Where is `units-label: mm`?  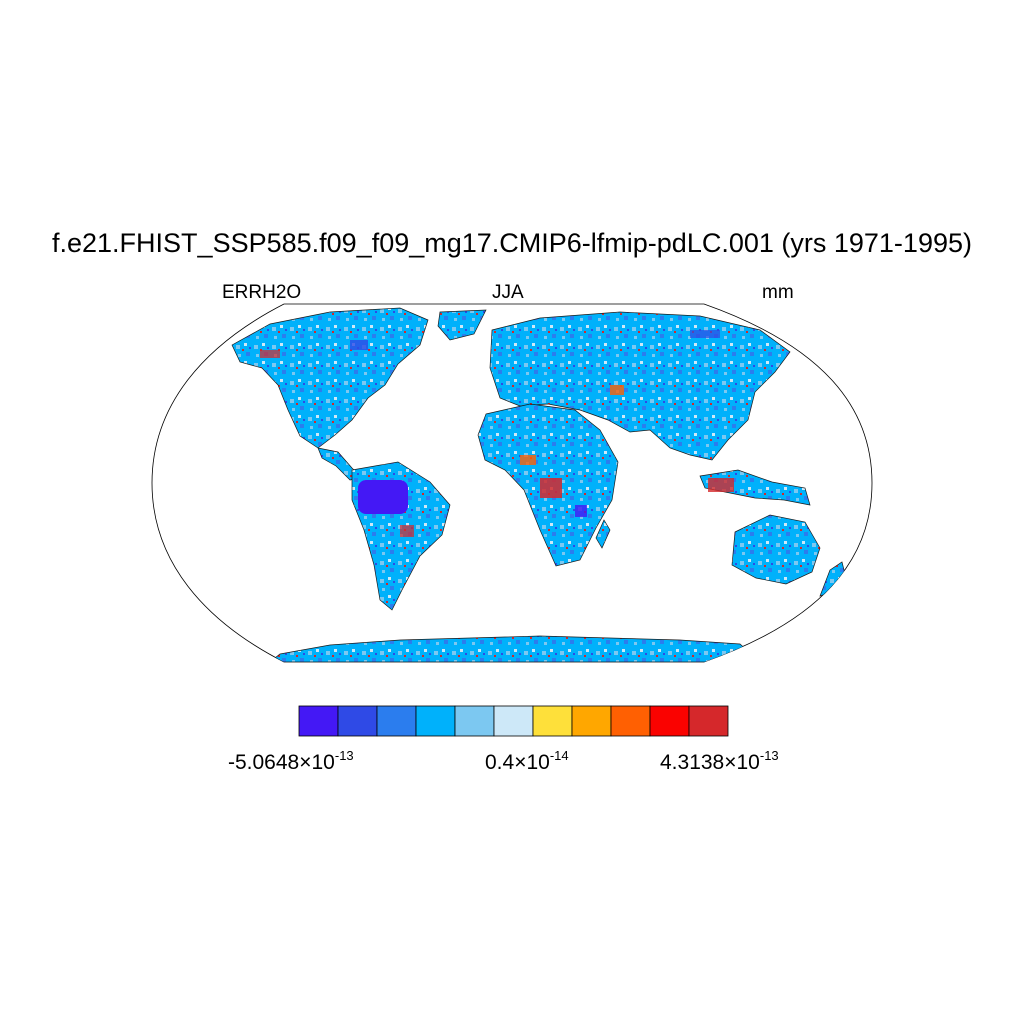
units-label: mm is located at coordinates (778, 292).